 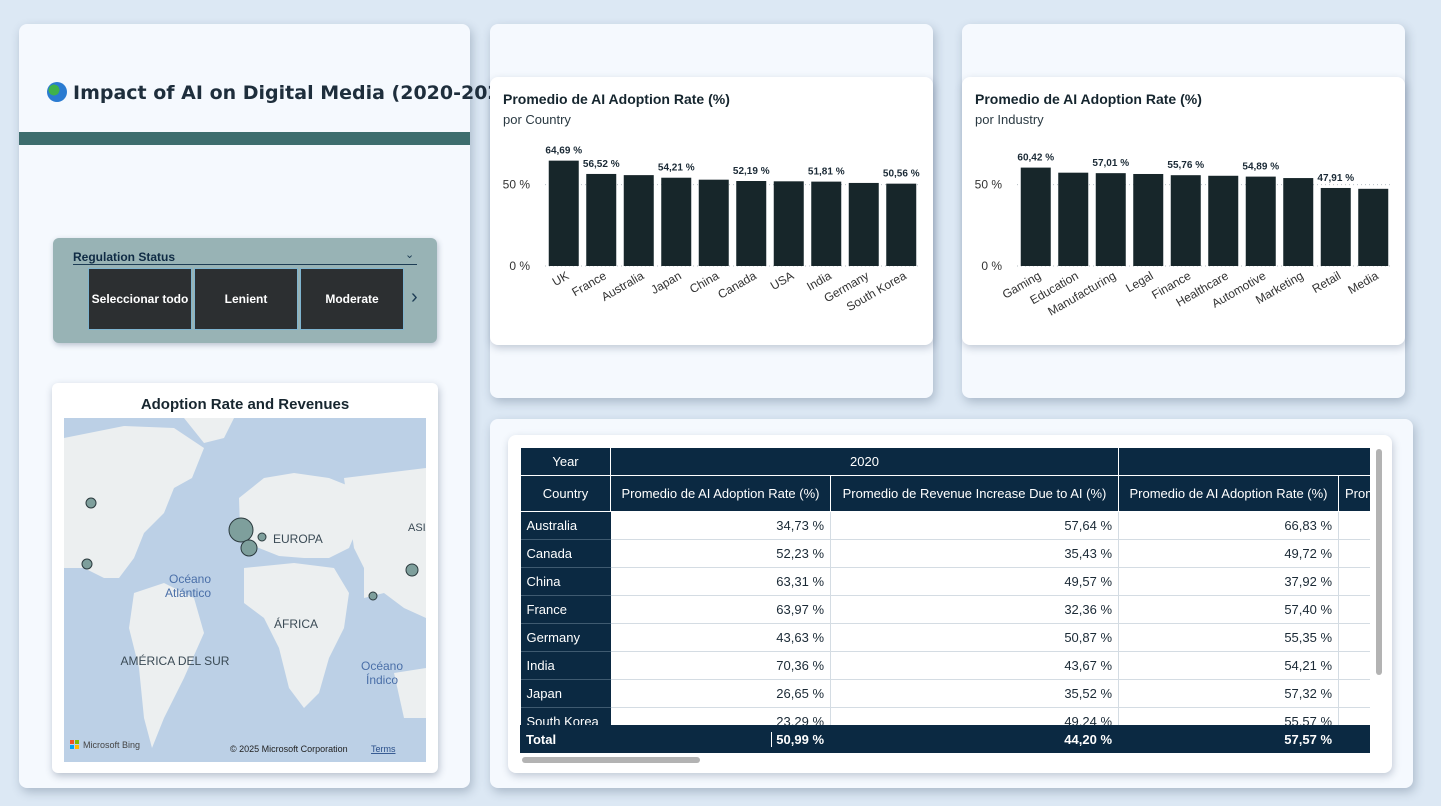 I want to click on data-label: 64,69 %, so click(x=563, y=151).